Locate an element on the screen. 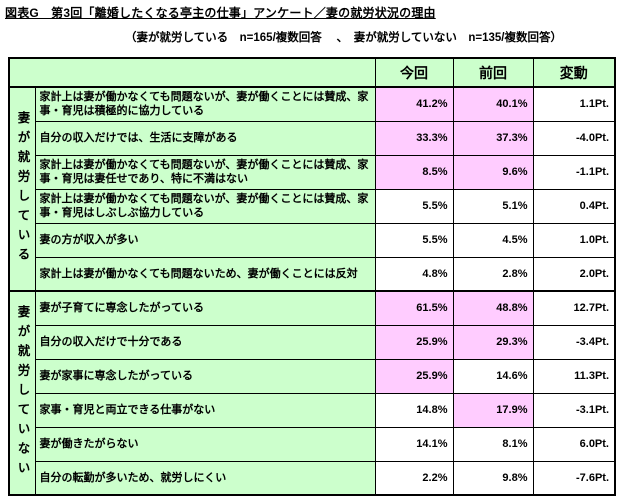 Image resolution: width=621 pixels, height=504 pixels. table-row: 妻が家事に専念したがっている 25.9% 14.6% 11.3Pt. is located at coordinates (312, 376).